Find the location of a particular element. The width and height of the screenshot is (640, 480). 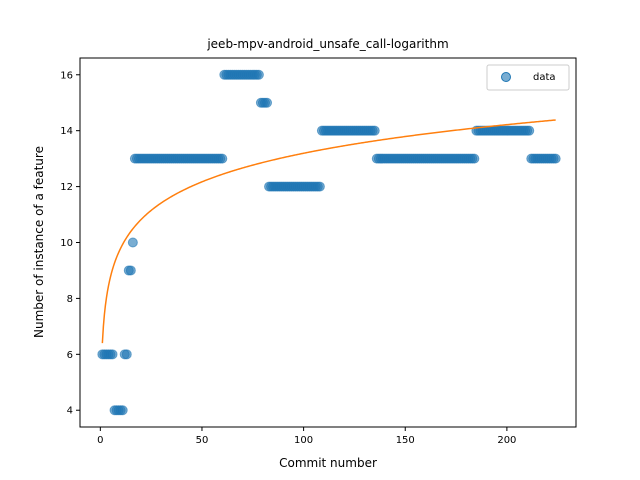

y-tick-label: 8 is located at coordinates (70, 299).